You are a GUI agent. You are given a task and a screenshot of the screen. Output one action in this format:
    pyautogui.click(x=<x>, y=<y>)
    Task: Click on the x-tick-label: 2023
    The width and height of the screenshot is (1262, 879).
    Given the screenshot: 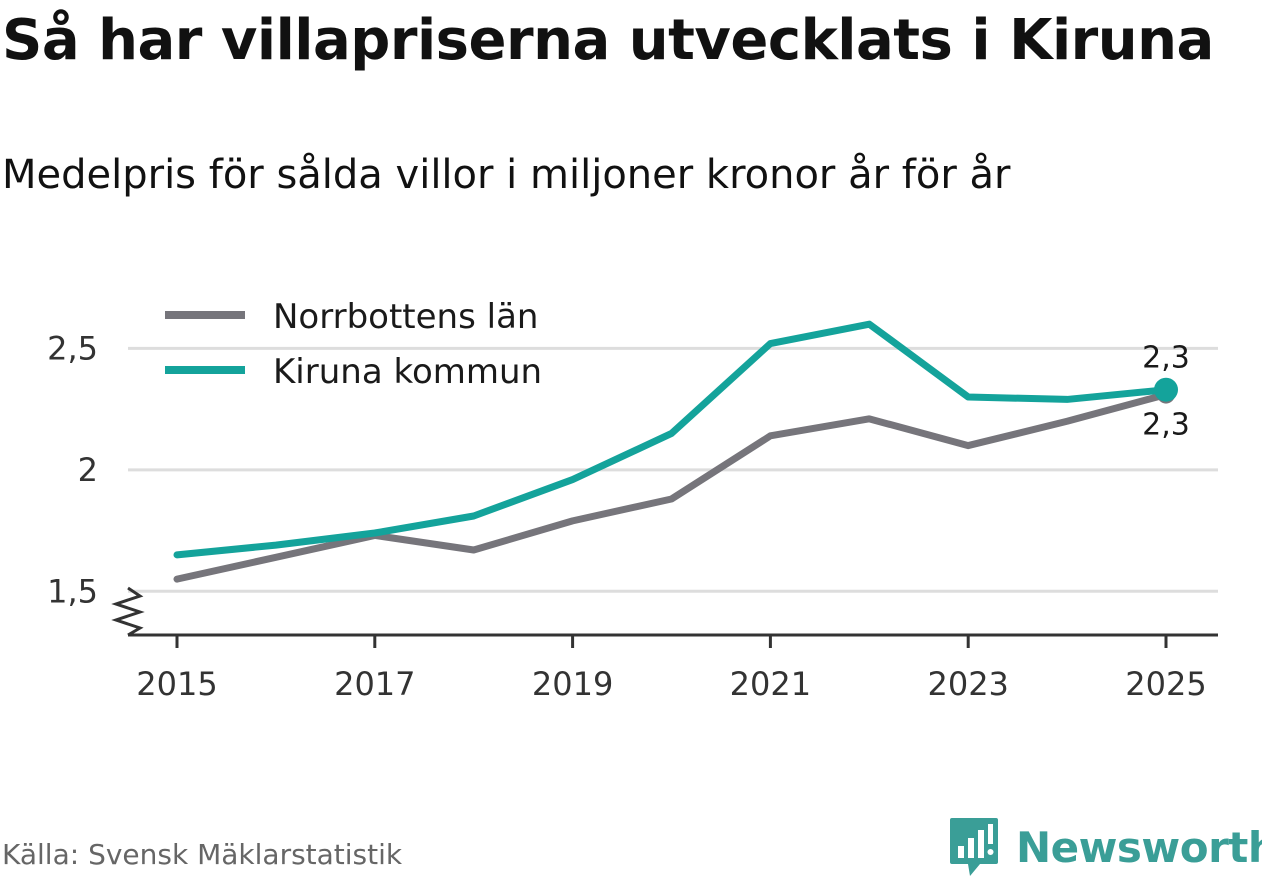 What is the action you would take?
    pyautogui.click(x=967, y=684)
    